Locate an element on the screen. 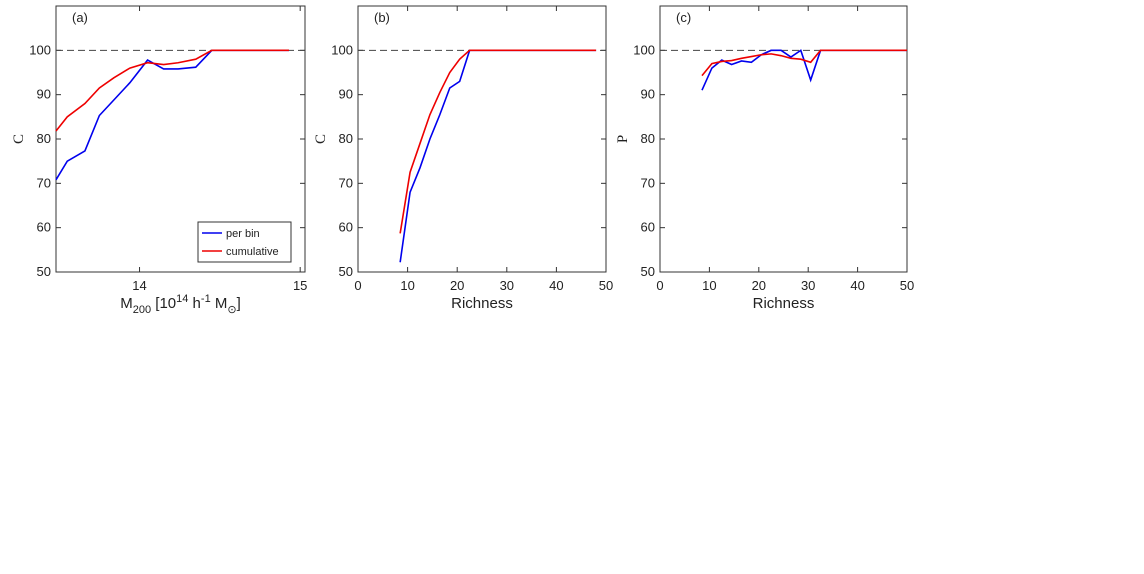 The image size is (1144, 574). x-axis-label-part: -1 is located at coordinates (206, 299).